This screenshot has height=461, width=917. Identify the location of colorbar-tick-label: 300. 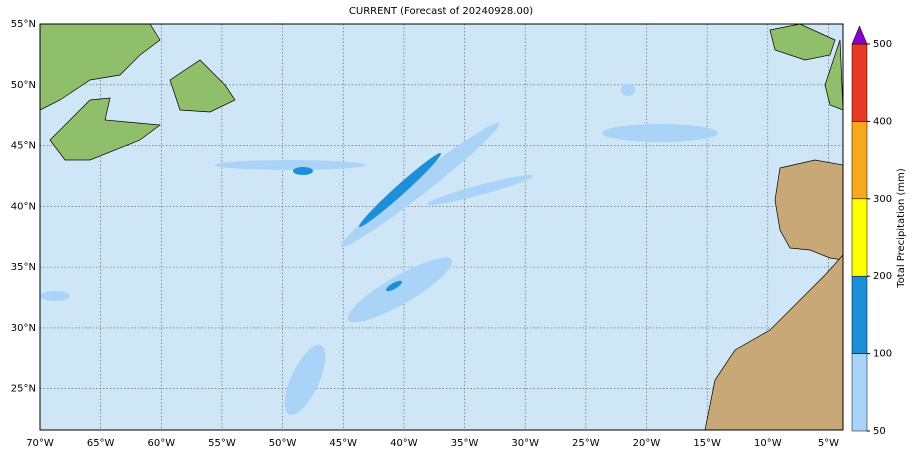
(882, 199).